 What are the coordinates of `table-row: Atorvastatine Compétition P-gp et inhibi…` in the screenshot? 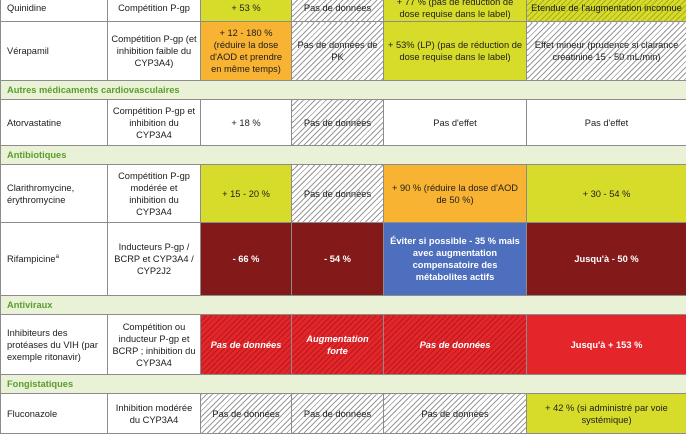 It's located at (343, 123).